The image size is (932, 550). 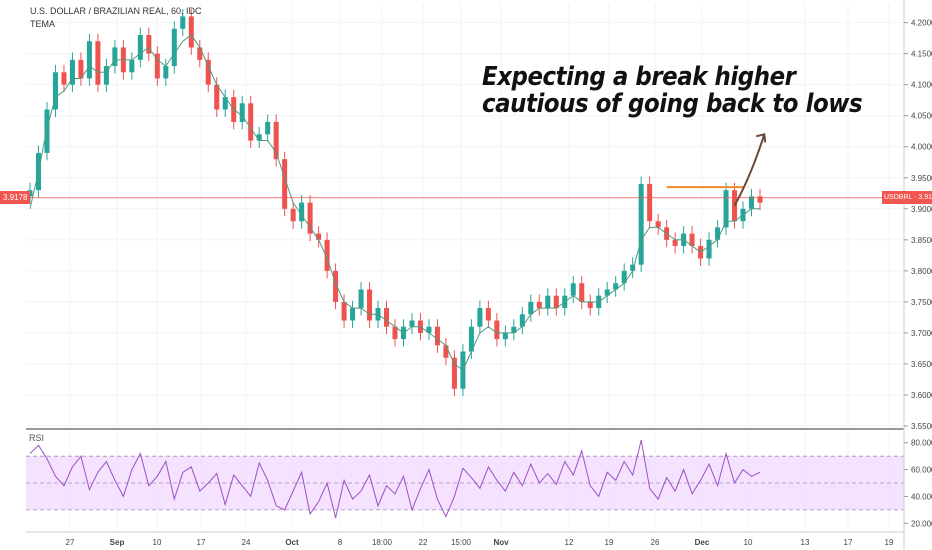 I want to click on price-tick-label: 3.9000, so click(x=921, y=209).